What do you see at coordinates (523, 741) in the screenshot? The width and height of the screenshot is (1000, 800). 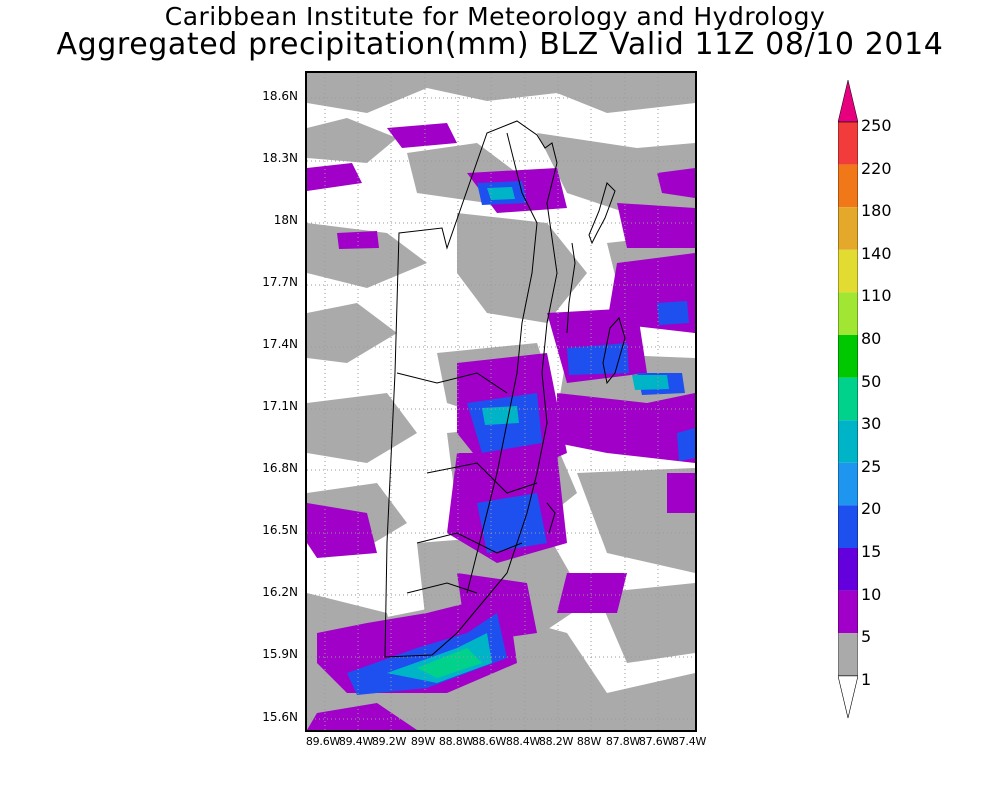 I see `lon-label-88.4W: 88.4W` at bounding box center [523, 741].